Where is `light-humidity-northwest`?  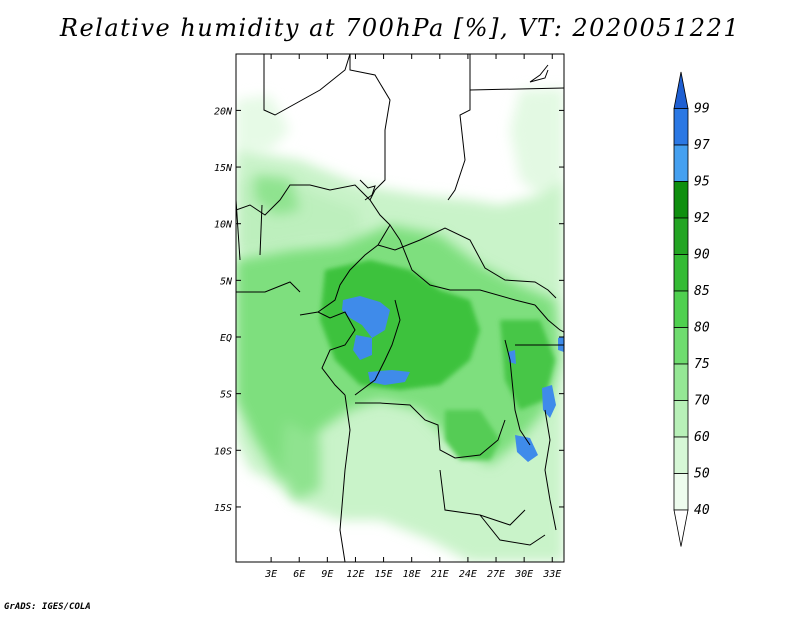
light-humidity-northwest is located at coordinates (263, 122).